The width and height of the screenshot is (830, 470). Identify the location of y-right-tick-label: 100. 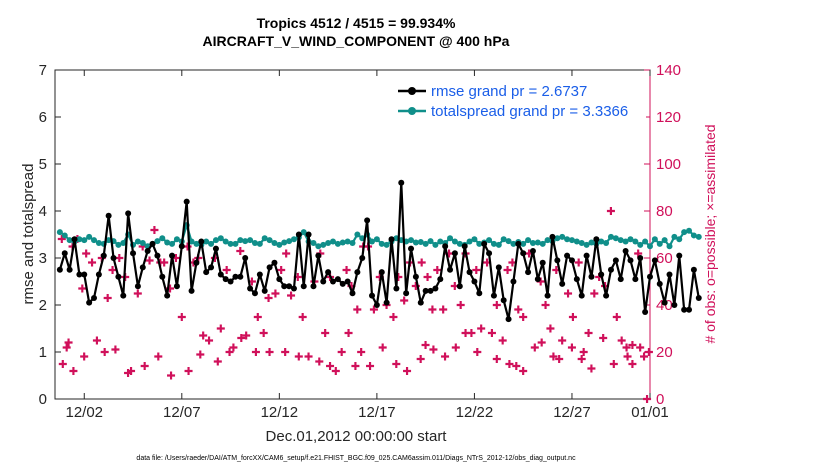
(668, 164).